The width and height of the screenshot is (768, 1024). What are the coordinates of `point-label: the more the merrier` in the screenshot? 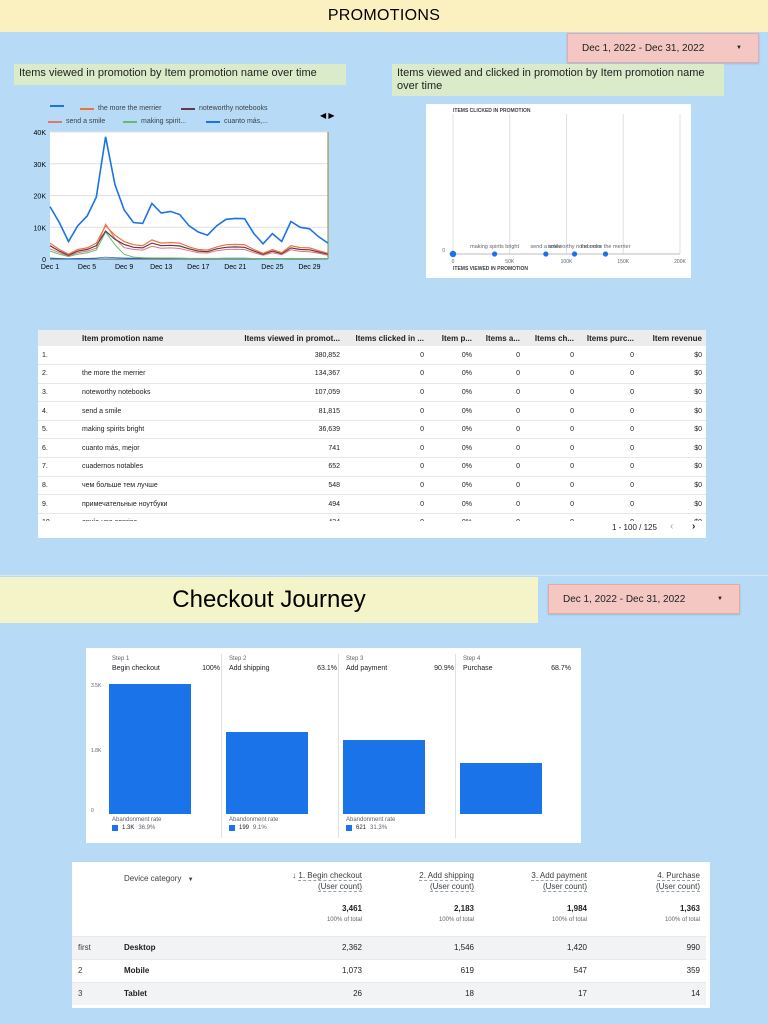 It's located at (606, 247).